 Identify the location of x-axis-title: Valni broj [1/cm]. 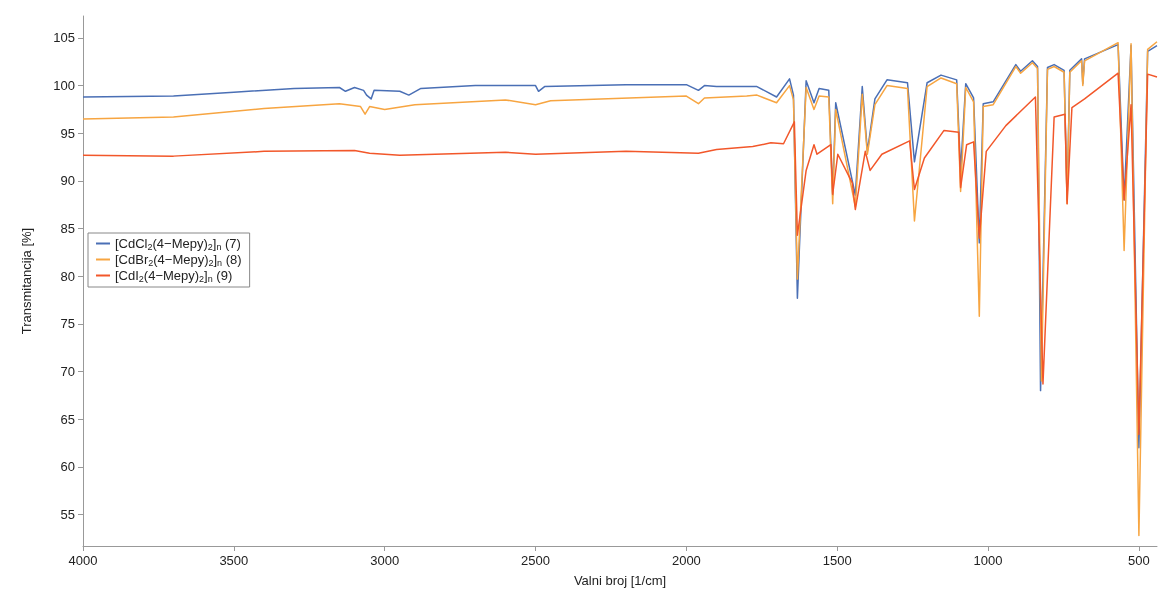
(620, 580).